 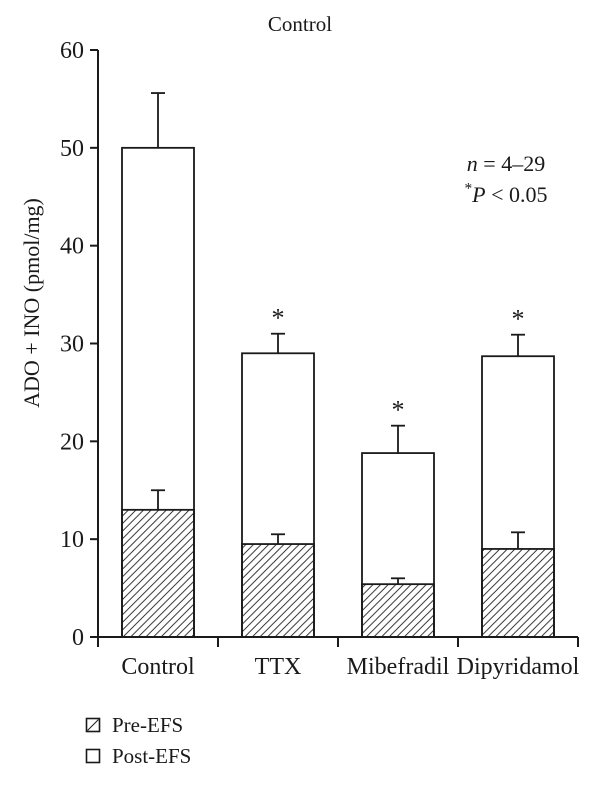 I want to click on y-axis-title: ADO + INO (pmol/mg), so click(x=31, y=303).